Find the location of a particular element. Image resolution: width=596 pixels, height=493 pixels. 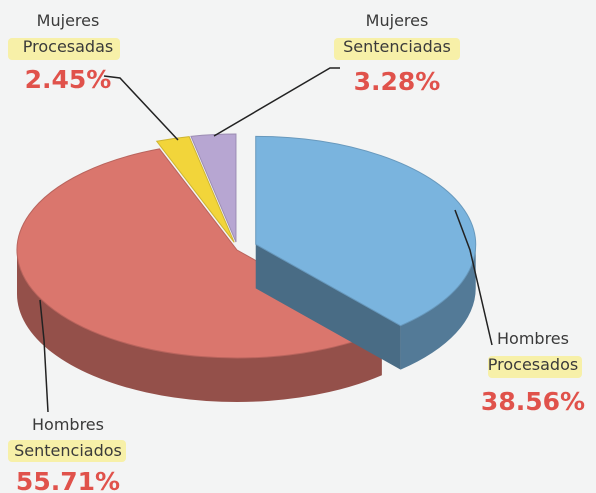

value-label: 3.28% is located at coordinates (397, 81).